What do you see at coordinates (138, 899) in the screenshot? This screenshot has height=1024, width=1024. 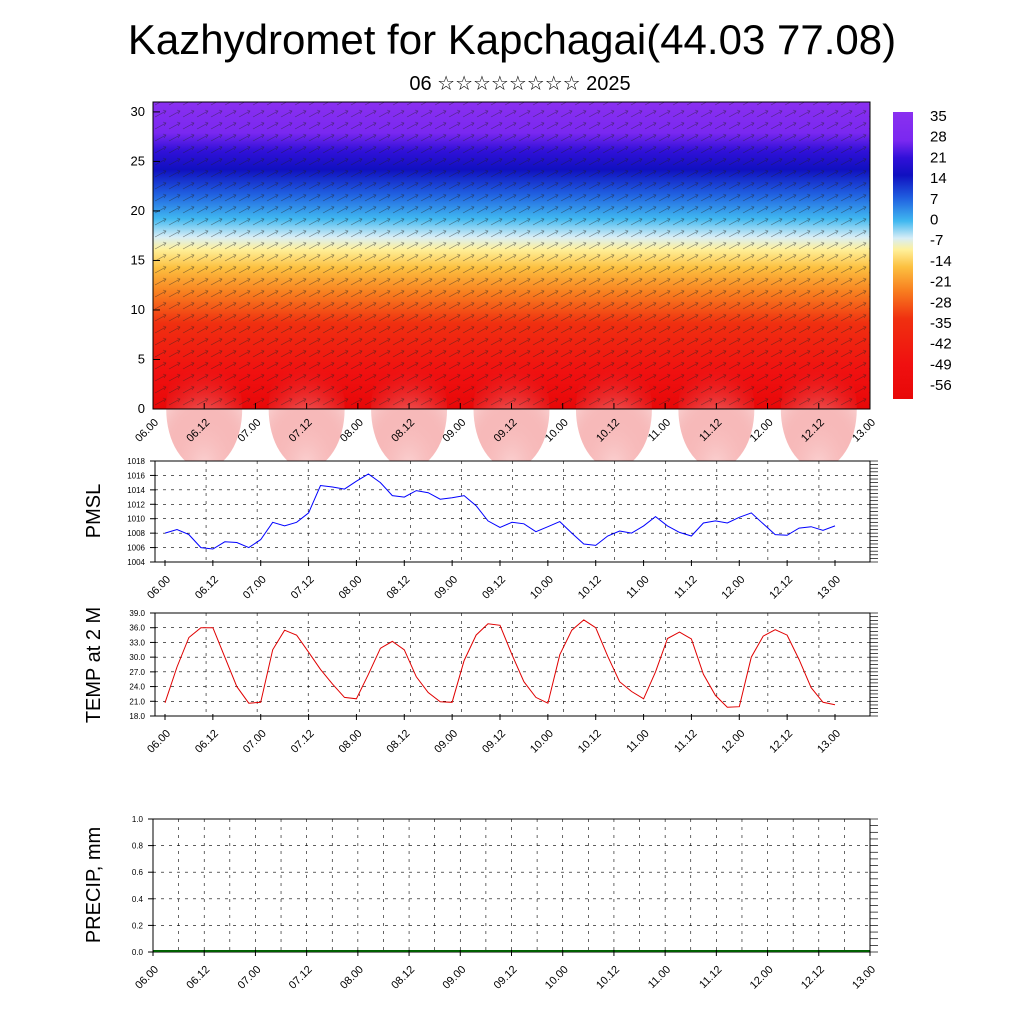 I see `precip-y-tick-label: 0.4` at bounding box center [138, 899].